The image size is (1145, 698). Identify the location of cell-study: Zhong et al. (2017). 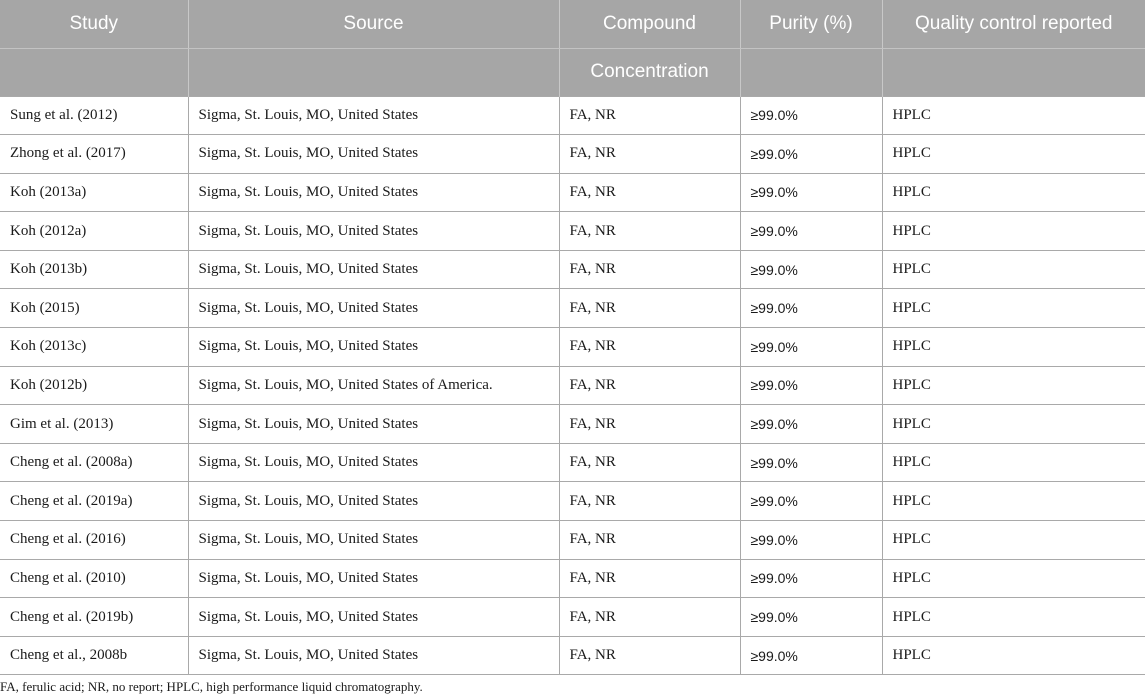
(94, 154).